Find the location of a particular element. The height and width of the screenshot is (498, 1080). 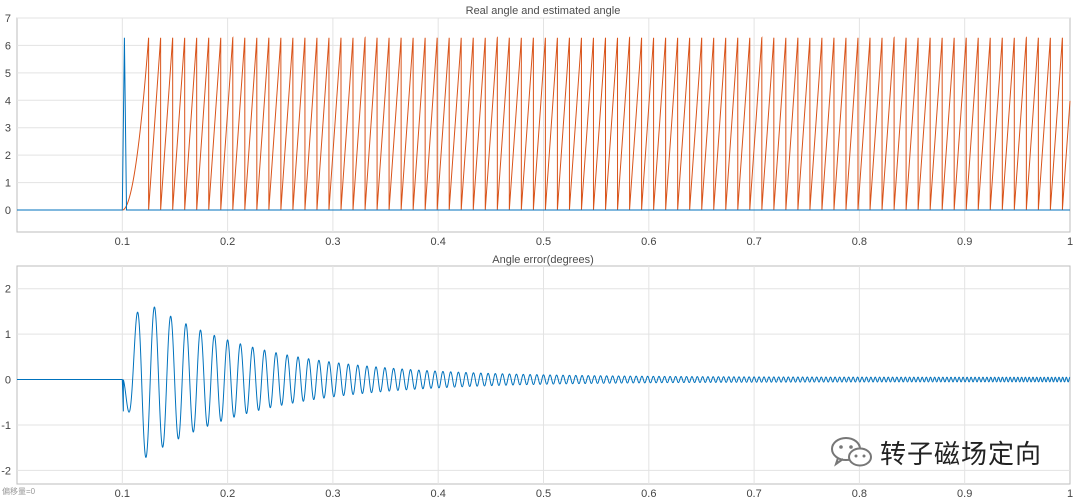

footer-note: 偏移量=0 is located at coordinates (19, 491).